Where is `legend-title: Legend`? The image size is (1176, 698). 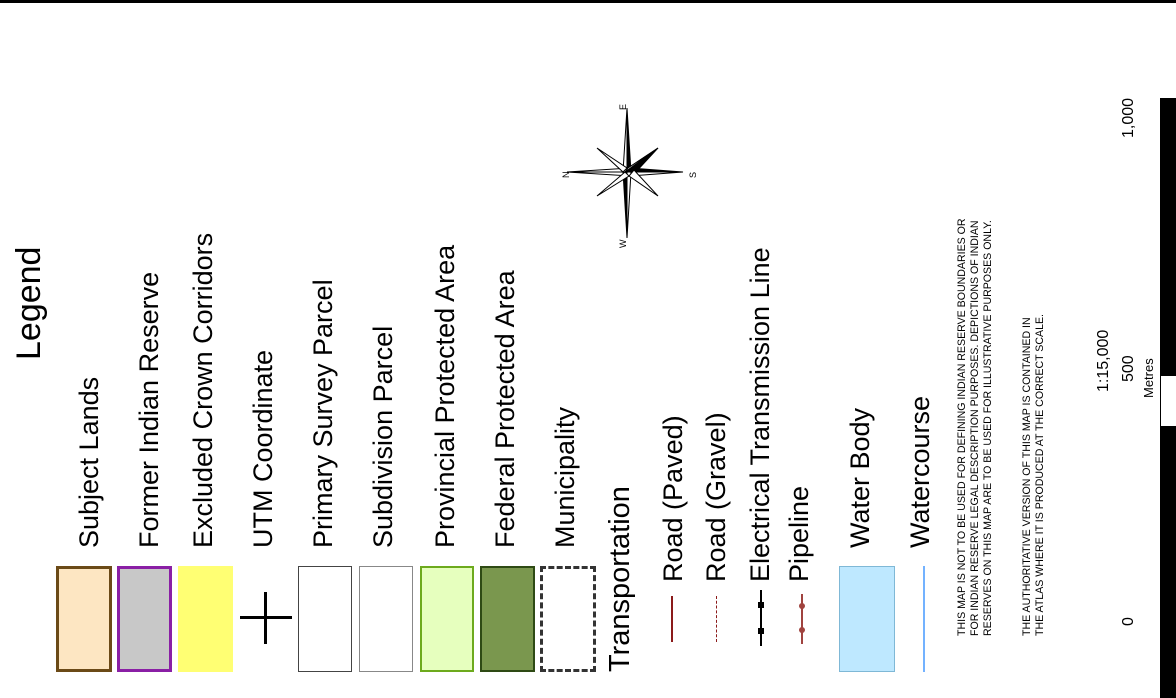
legend-title: Legend is located at coordinates (29, 303).